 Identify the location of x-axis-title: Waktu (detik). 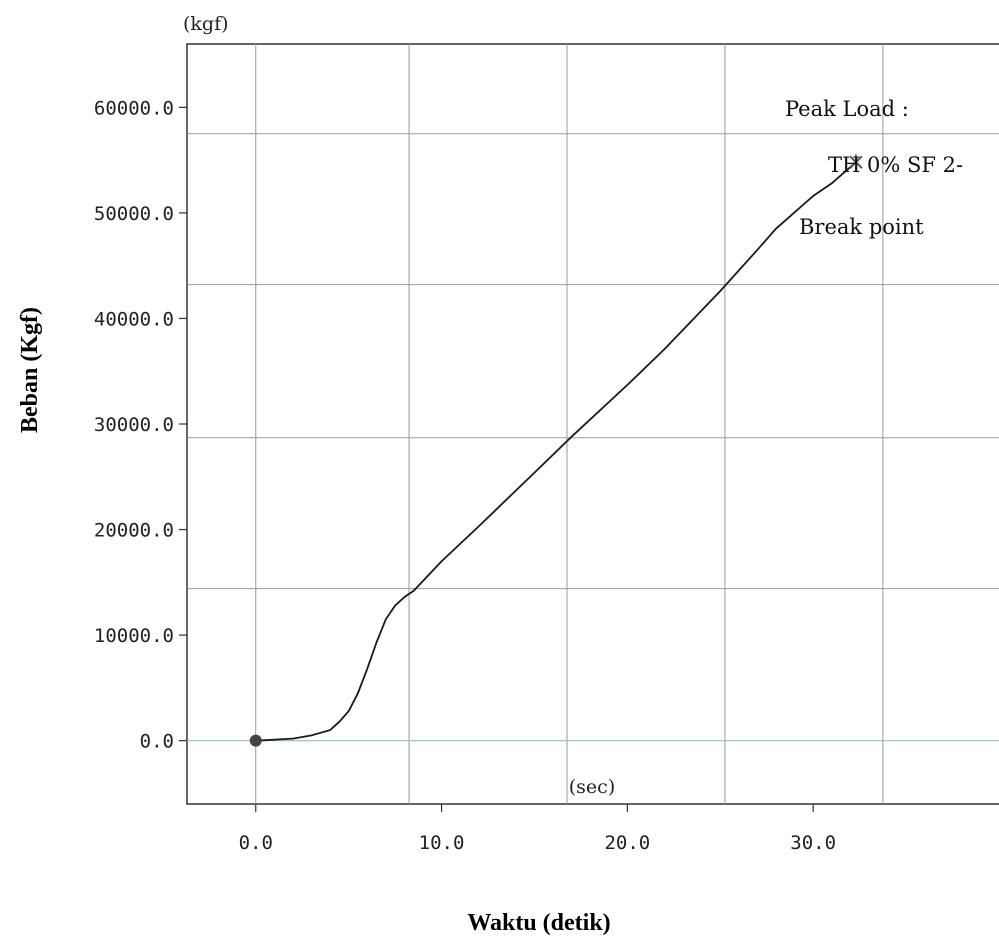
(538, 923).